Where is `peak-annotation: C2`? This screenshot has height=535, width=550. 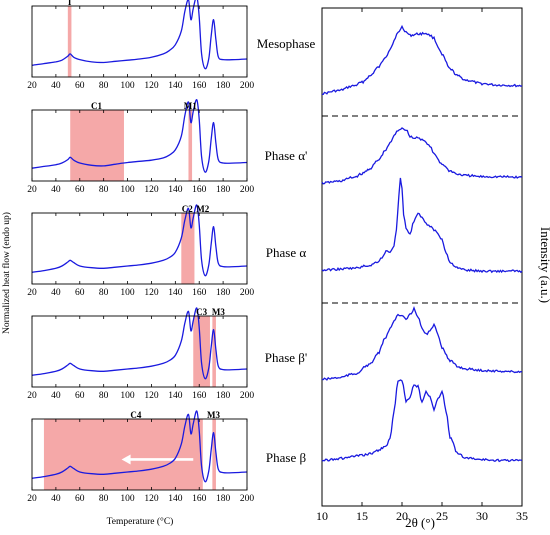
peak-annotation: C2 is located at coordinates (187, 209).